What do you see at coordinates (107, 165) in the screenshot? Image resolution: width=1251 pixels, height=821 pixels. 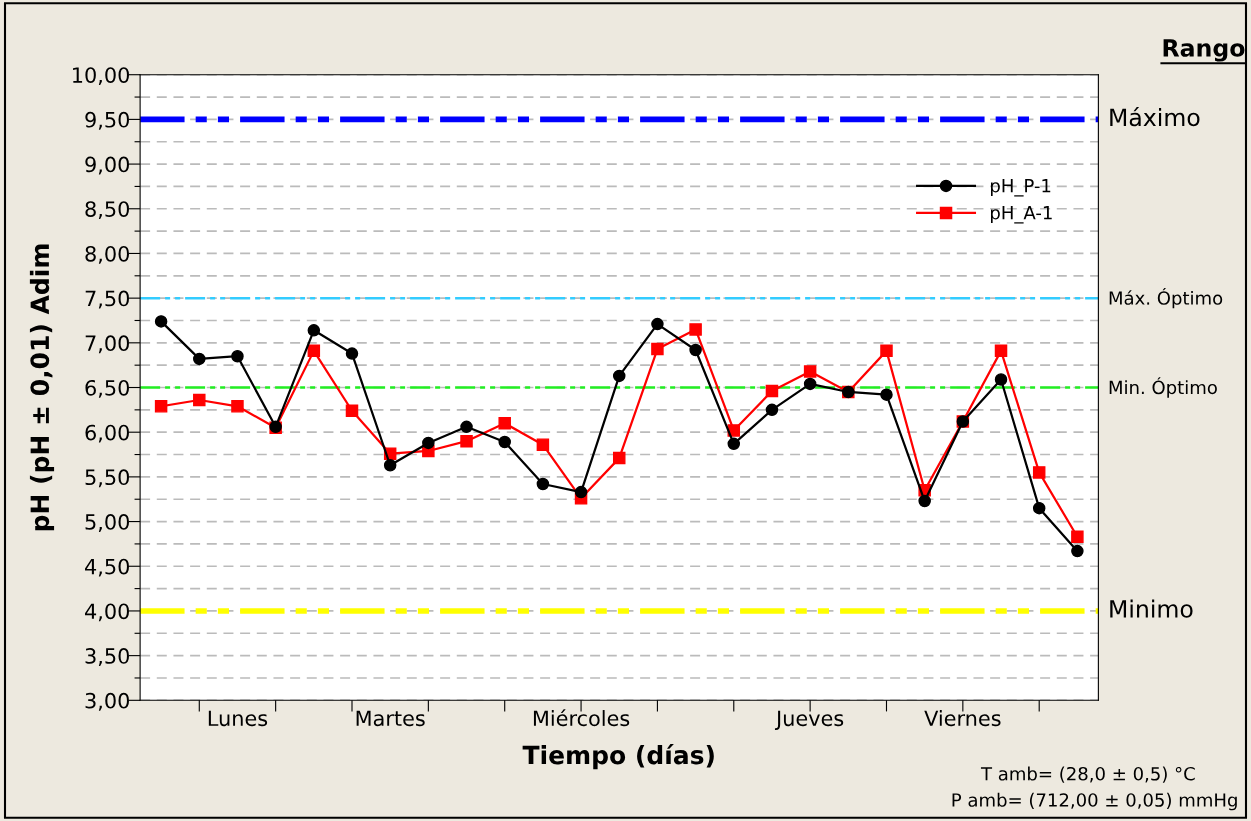 I see `y-tick-label: 9,00` at bounding box center [107, 165].